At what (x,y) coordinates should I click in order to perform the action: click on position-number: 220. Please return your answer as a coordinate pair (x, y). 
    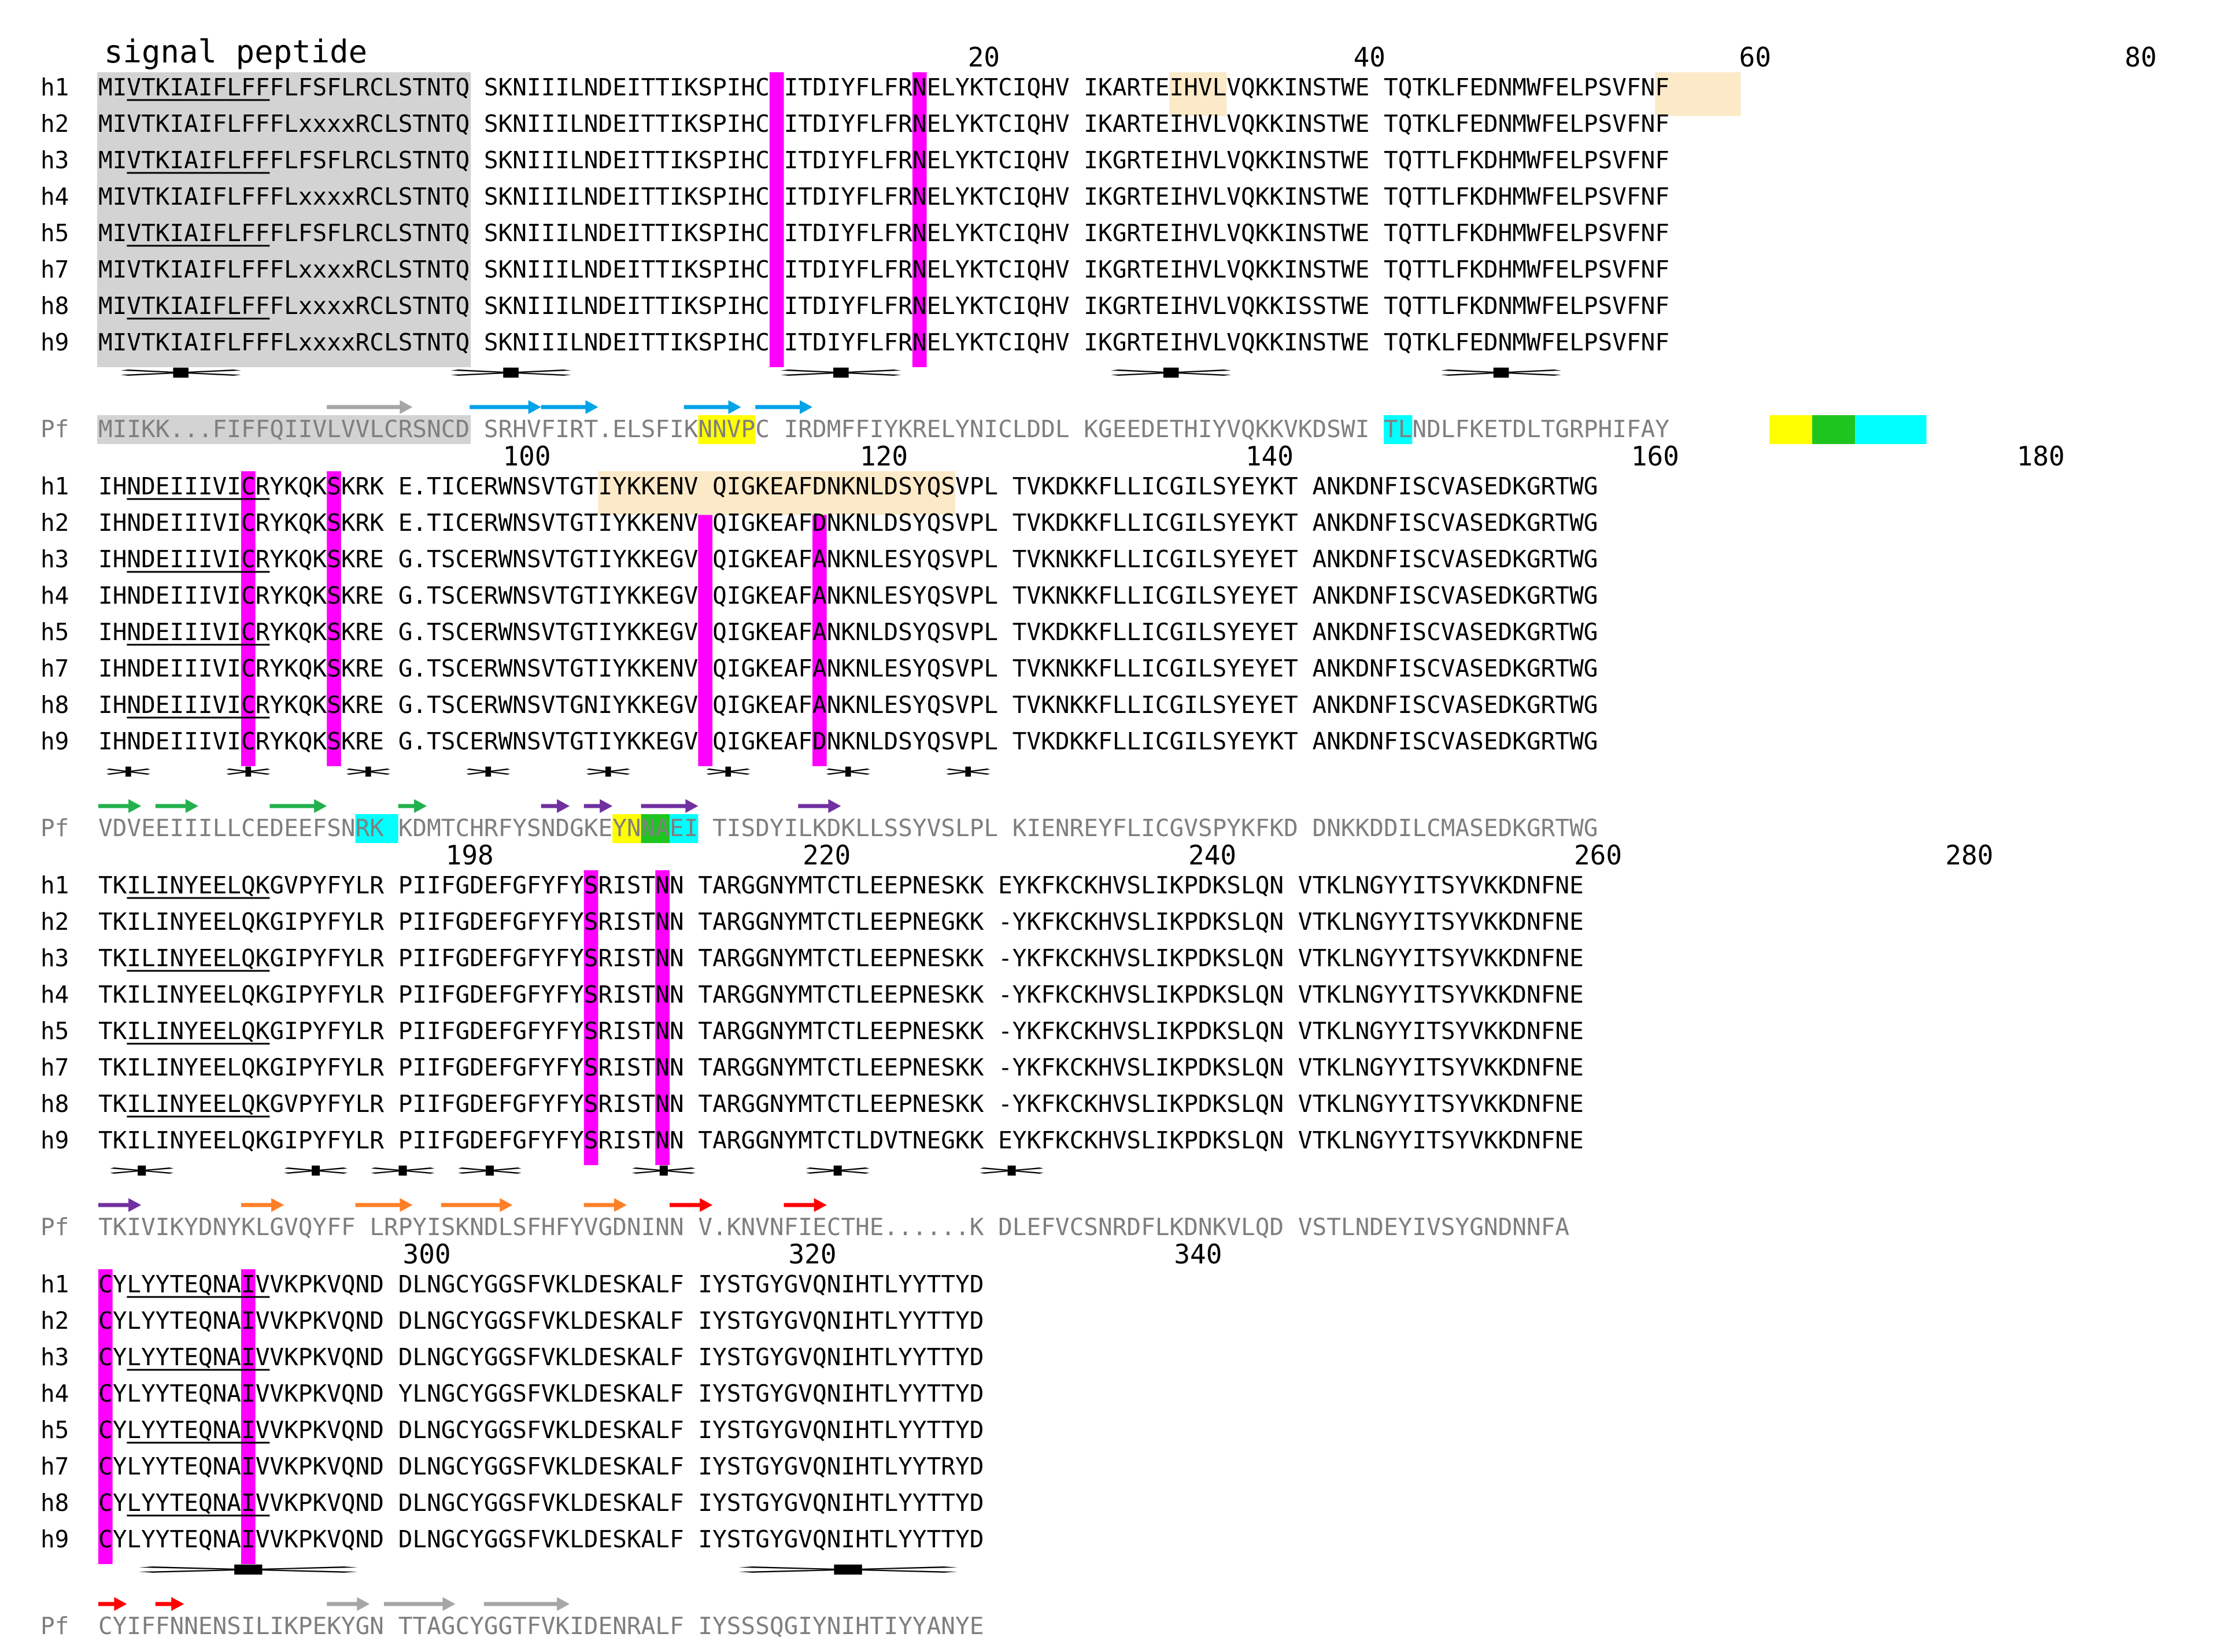
    Looking at the image, I should click on (827, 855).